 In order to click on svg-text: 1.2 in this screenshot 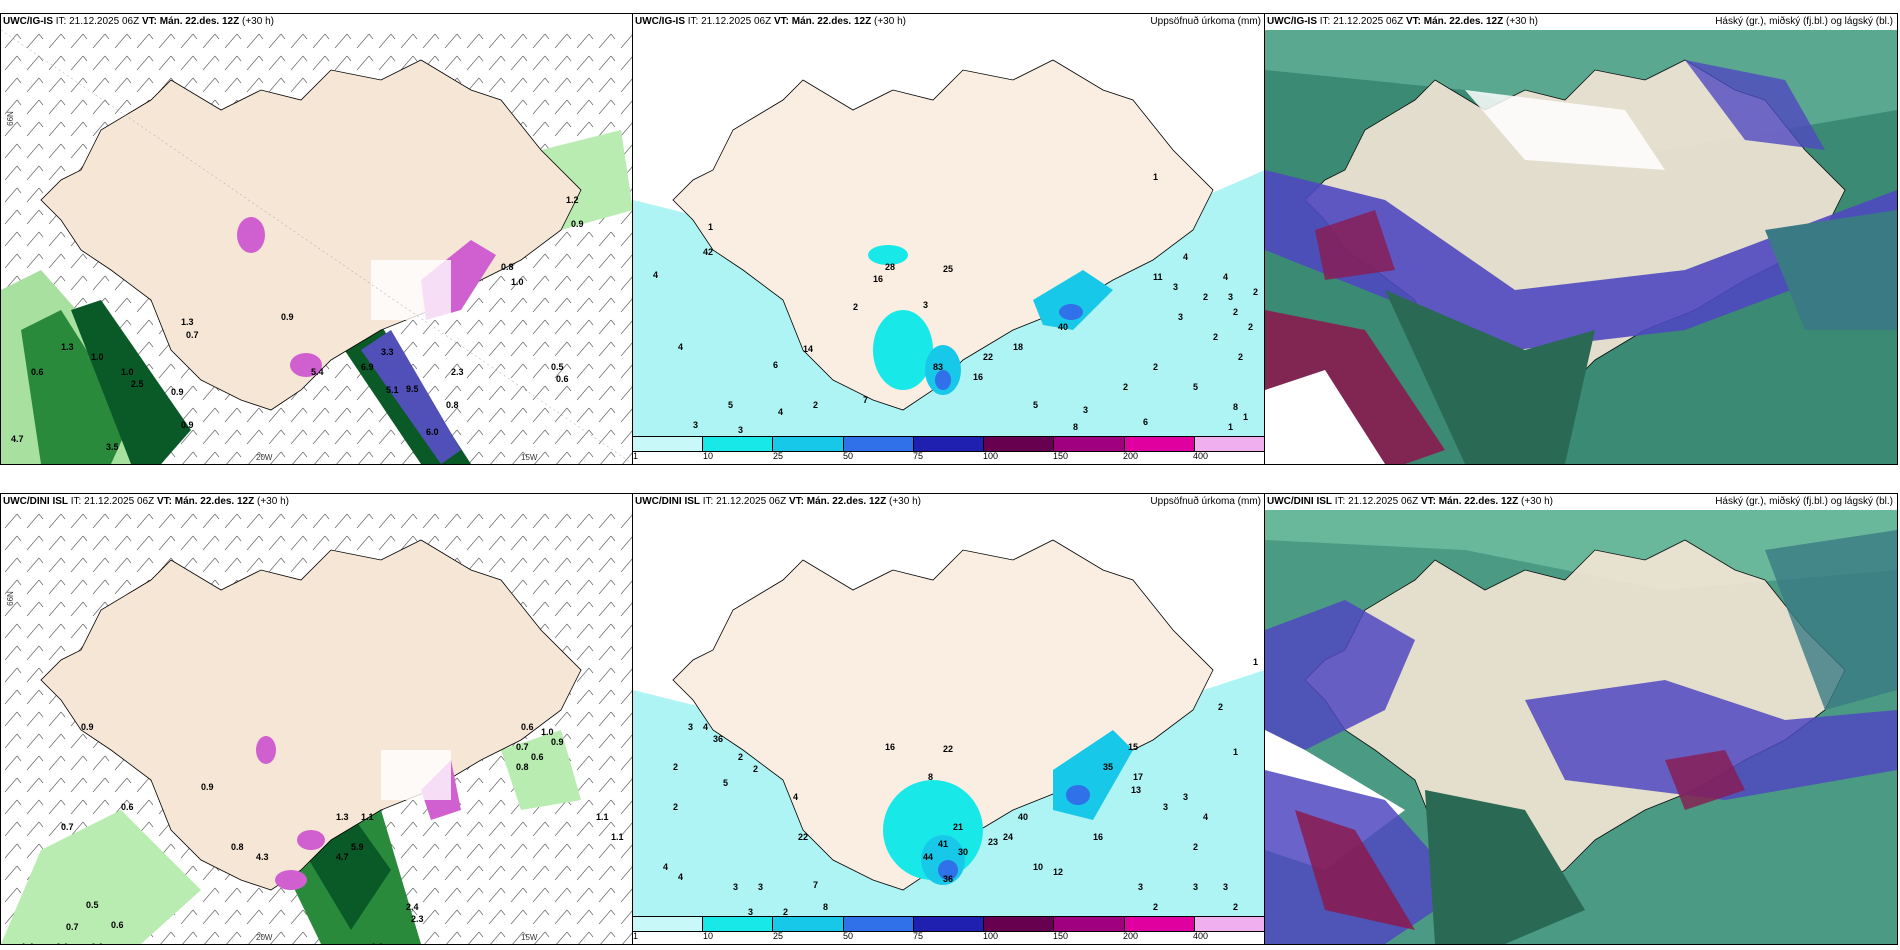, I will do `click(572, 200)`.